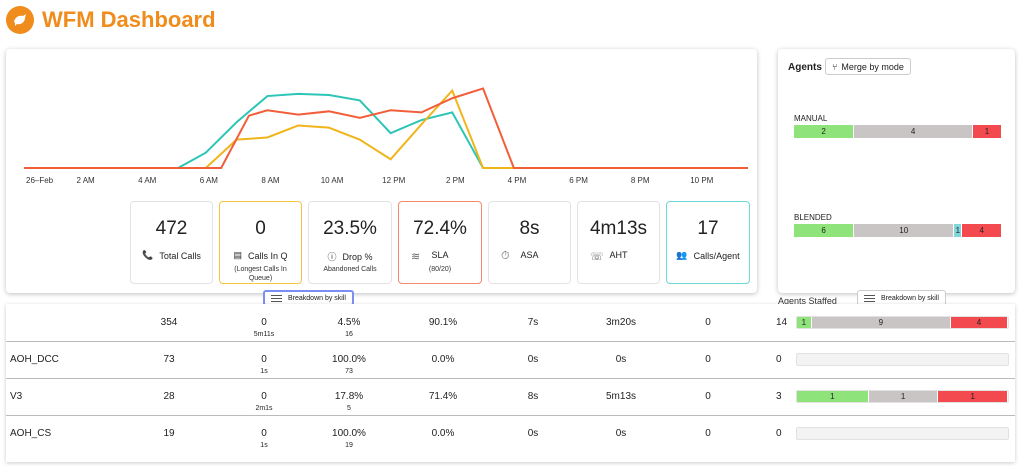 This screenshot has height=472, width=1024. I want to click on table-cell: 100.0% 19, so click(349, 438).